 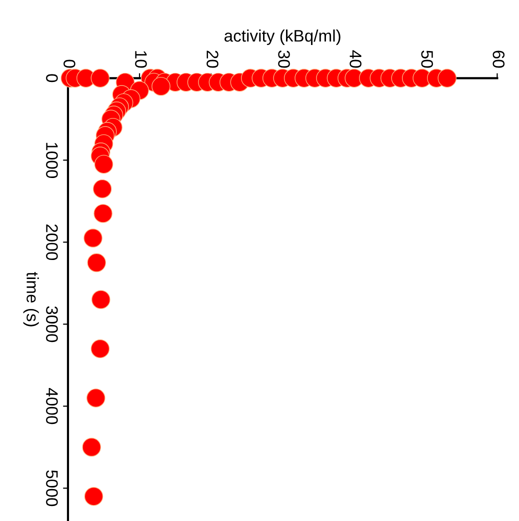 What do you see at coordinates (52, 488) in the screenshot?
I see `y-tick-label: 5000` at bounding box center [52, 488].